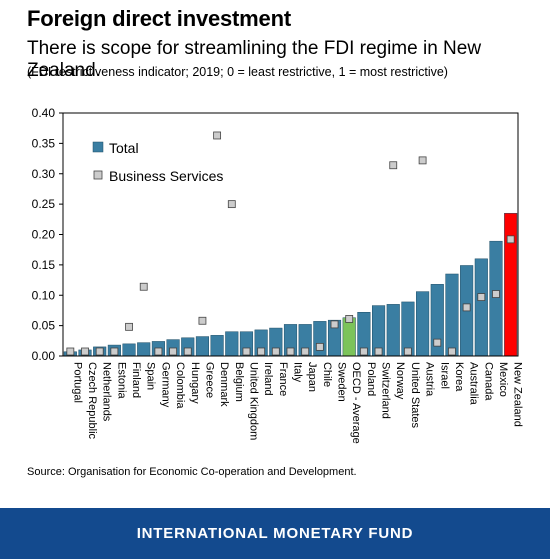 This screenshot has width=550, height=559. What do you see at coordinates (98, 147) in the screenshot?
I see `legend-swatch-total` at bounding box center [98, 147].